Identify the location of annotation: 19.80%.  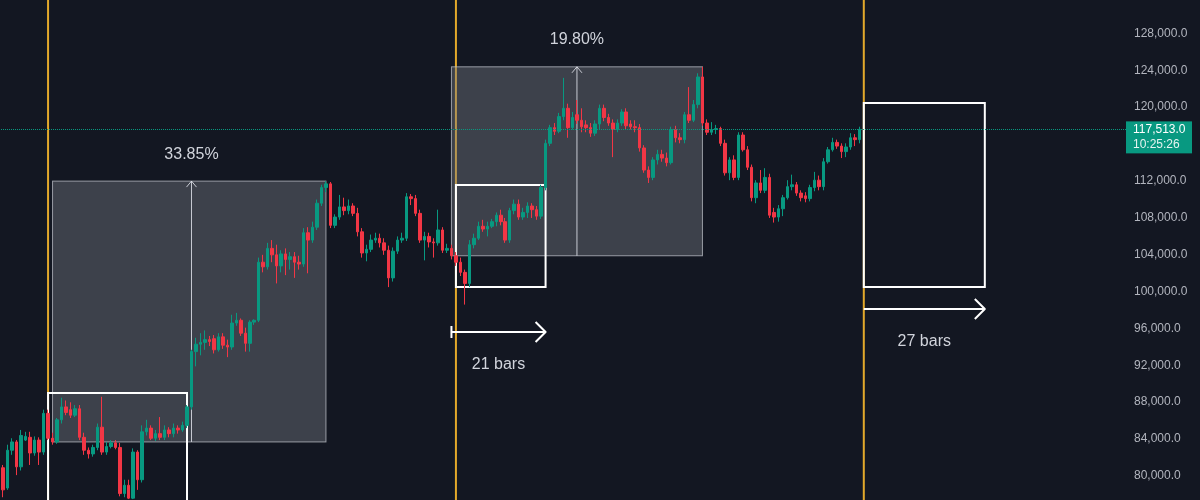
(577, 39).